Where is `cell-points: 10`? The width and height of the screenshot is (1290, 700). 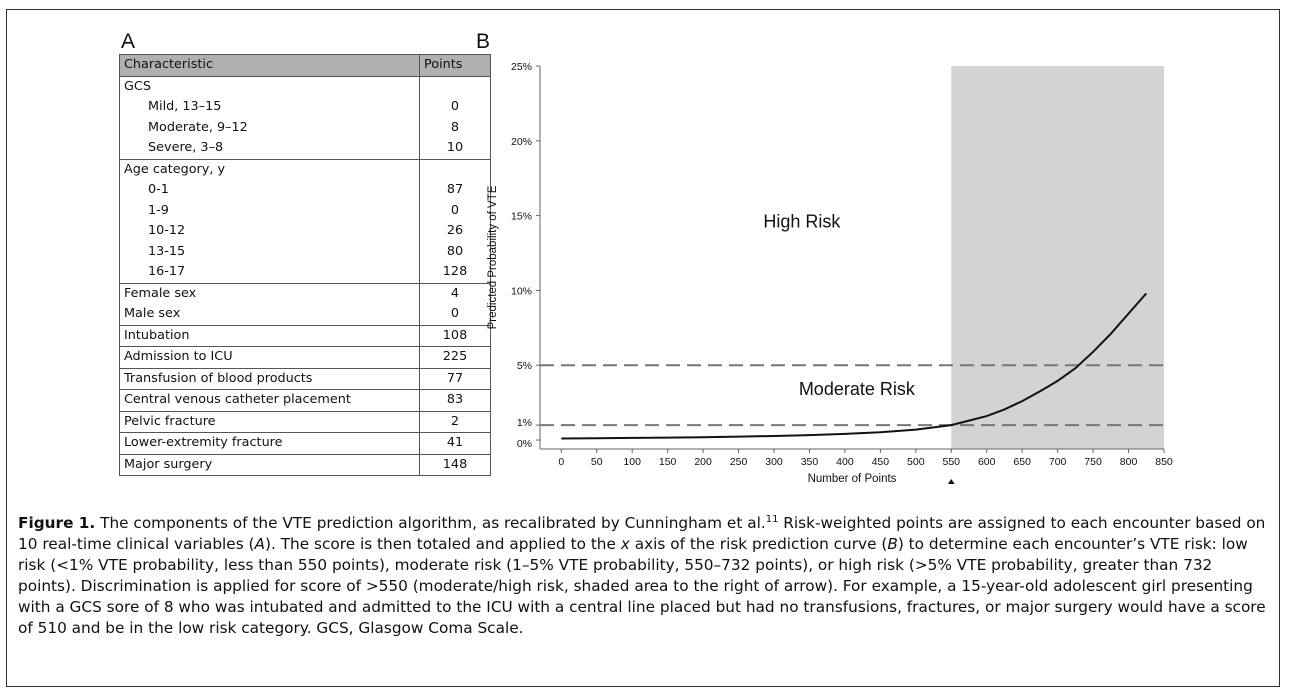 cell-points: 10 is located at coordinates (455, 148).